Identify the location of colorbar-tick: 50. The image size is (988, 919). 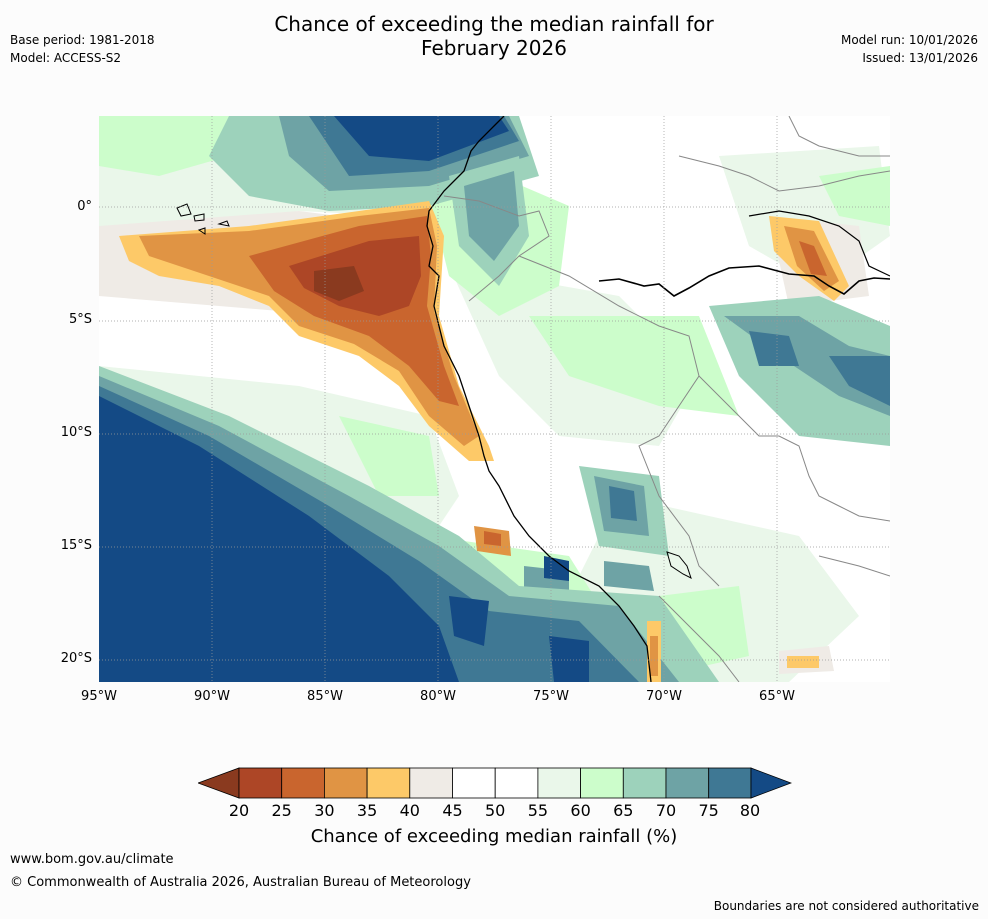
(495, 810).